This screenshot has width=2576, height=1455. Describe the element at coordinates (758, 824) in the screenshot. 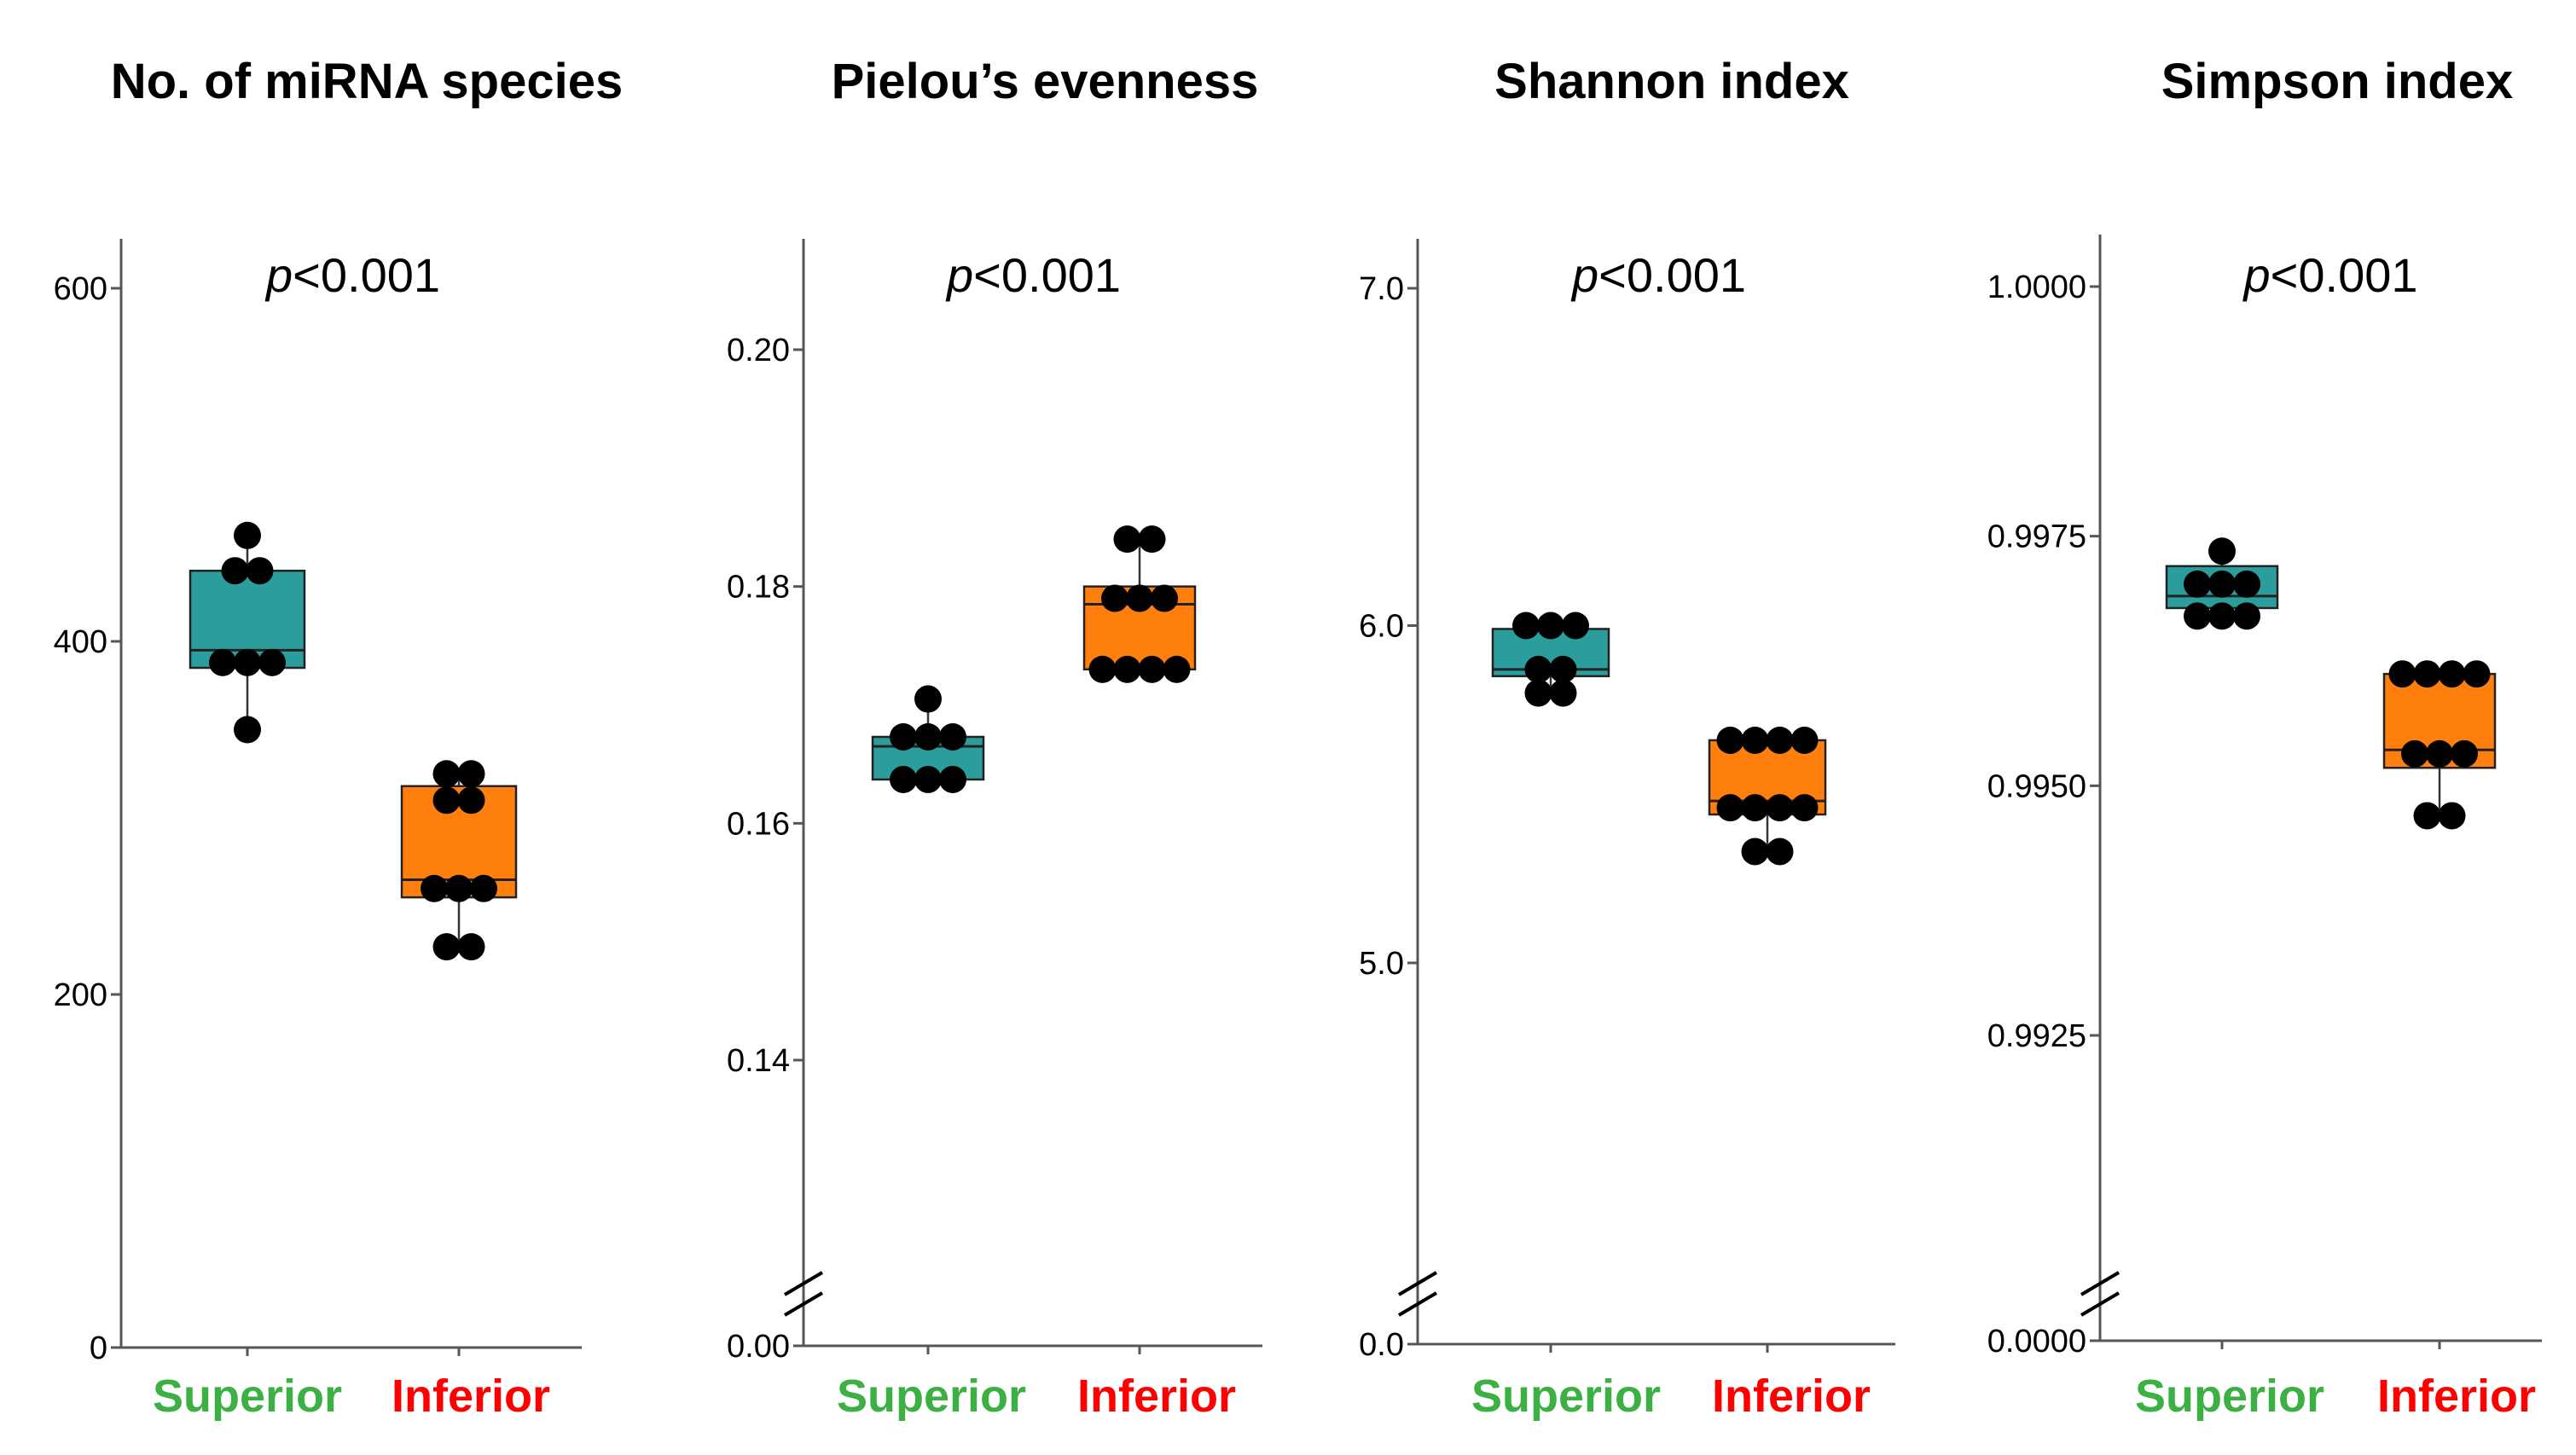

I see `y-tick-label: 0.16` at that location.